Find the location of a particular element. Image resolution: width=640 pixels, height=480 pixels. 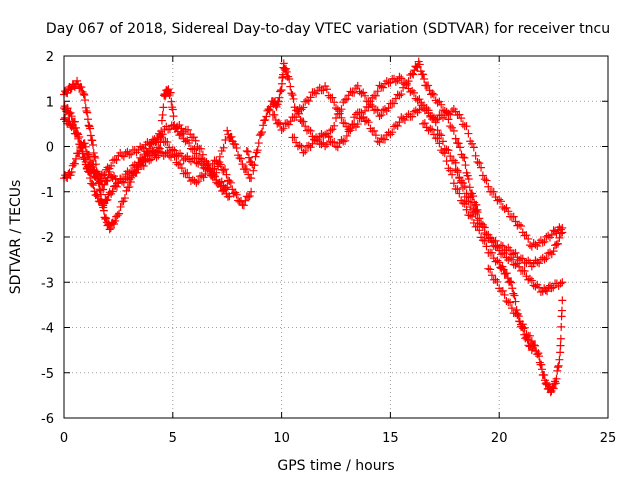

x-tick-label: 25 is located at coordinates (608, 438).